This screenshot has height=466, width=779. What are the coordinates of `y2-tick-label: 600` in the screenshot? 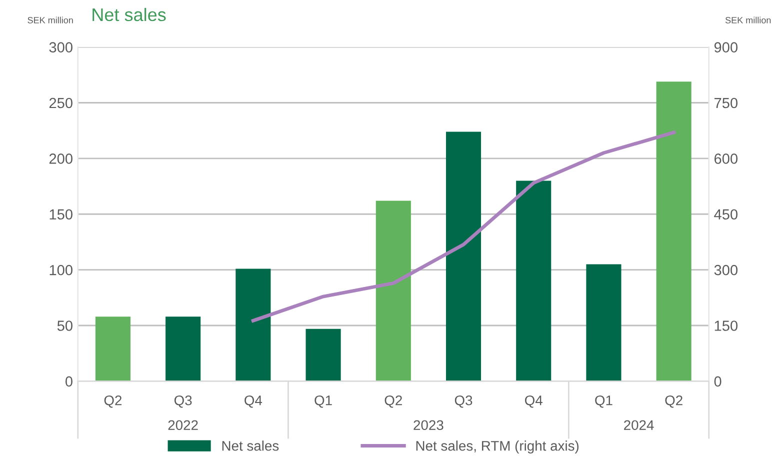 It's located at (726, 159).